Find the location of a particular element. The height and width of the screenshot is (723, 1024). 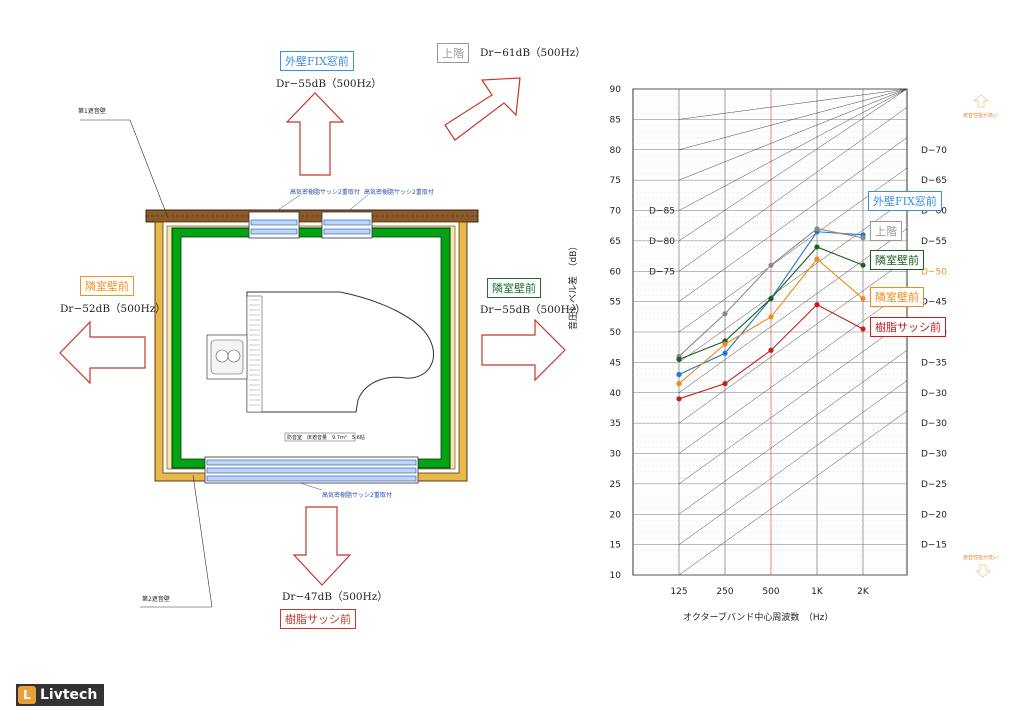

logo-text: Livtech is located at coordinates (69, 695).